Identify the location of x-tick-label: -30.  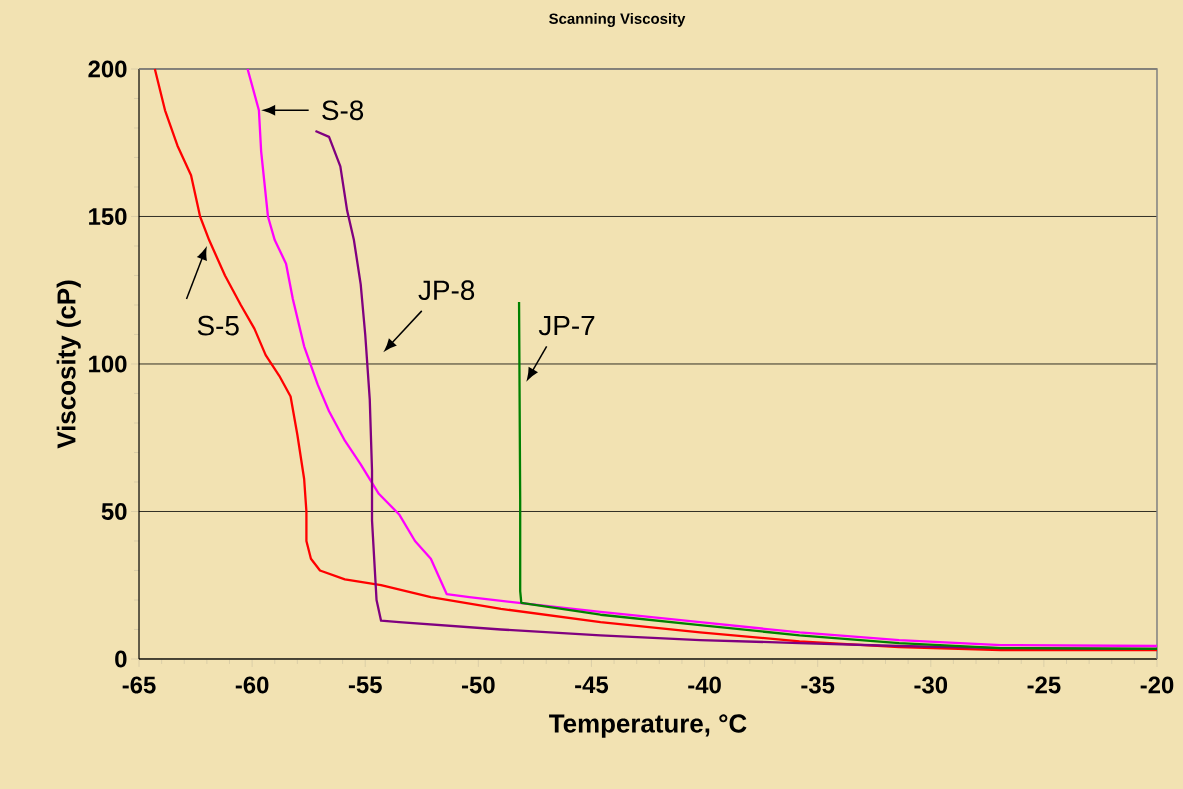
(931, 685).